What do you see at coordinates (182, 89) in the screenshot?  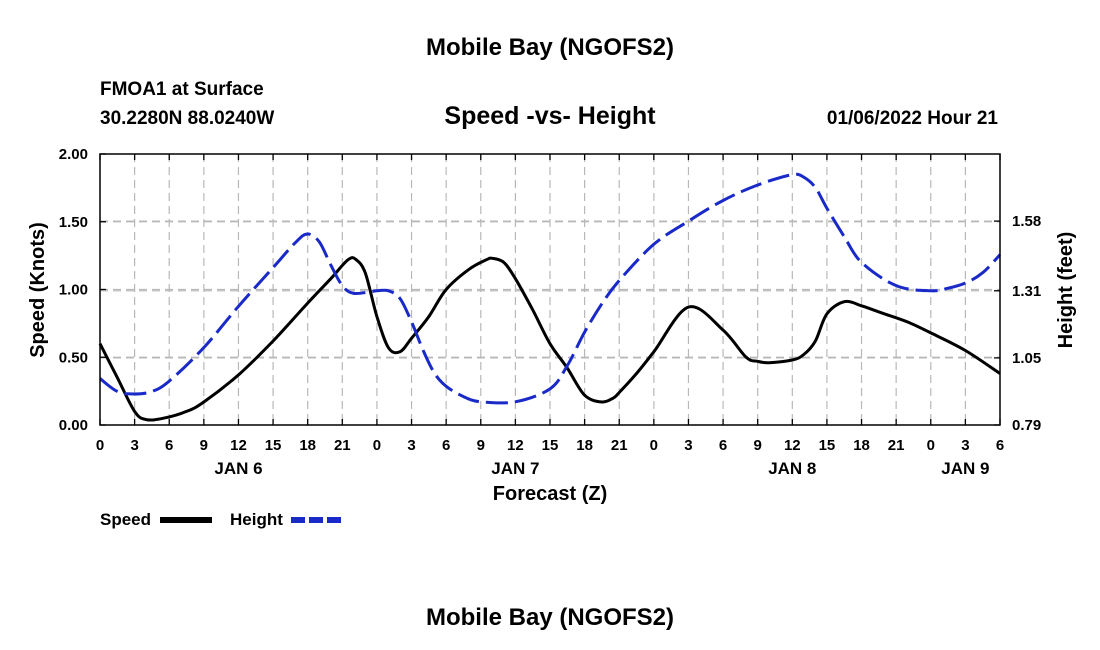 I see `station-label: FMOA1 at Surface` at bounding box center [182, 89].